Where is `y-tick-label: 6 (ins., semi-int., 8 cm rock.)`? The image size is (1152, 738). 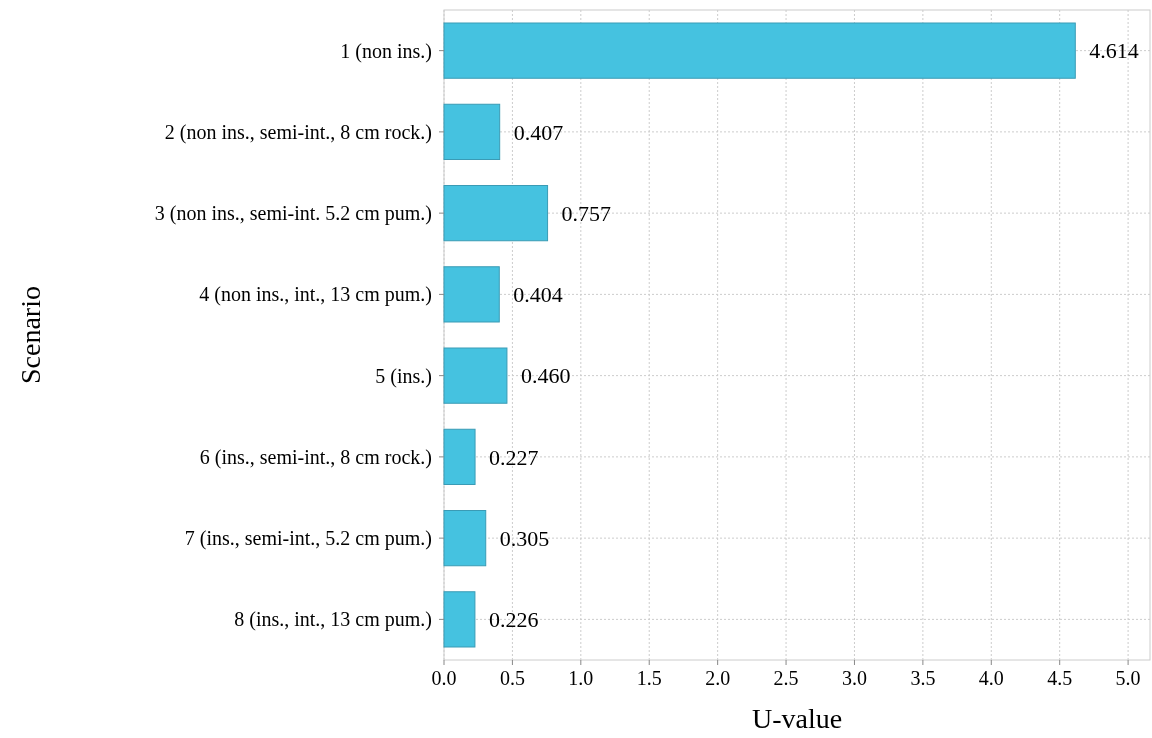
y-tick-label: 6 (ins., semi-int., 8 cm rock.) is located at coordinates (315, 457).